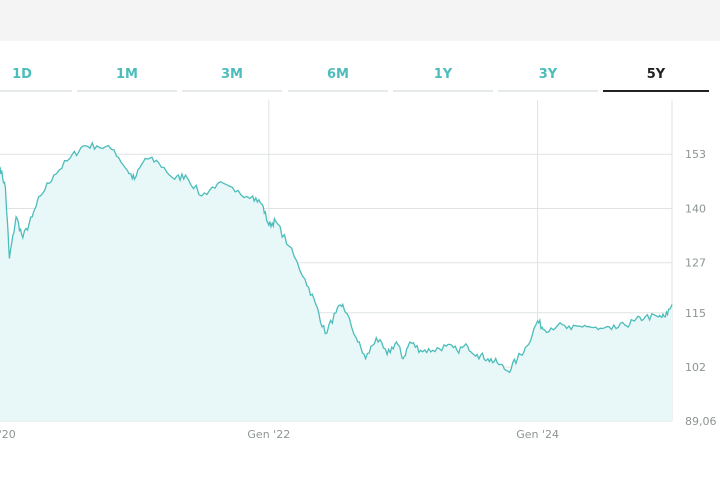  I want to click on tab-1d: 1D, so click(36, 75).